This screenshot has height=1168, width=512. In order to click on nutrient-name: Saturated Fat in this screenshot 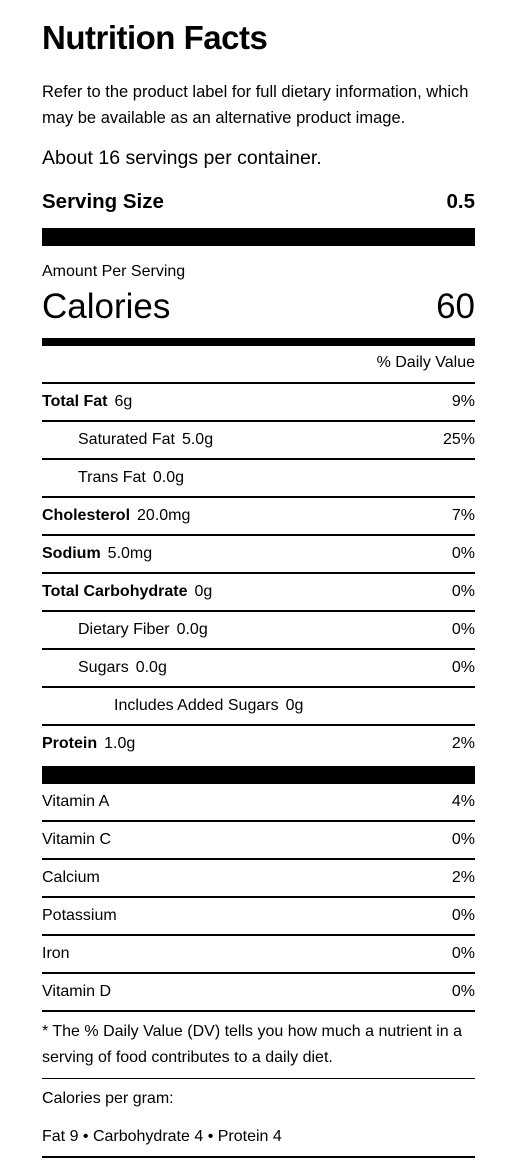, I will do `click(126, 439)`.